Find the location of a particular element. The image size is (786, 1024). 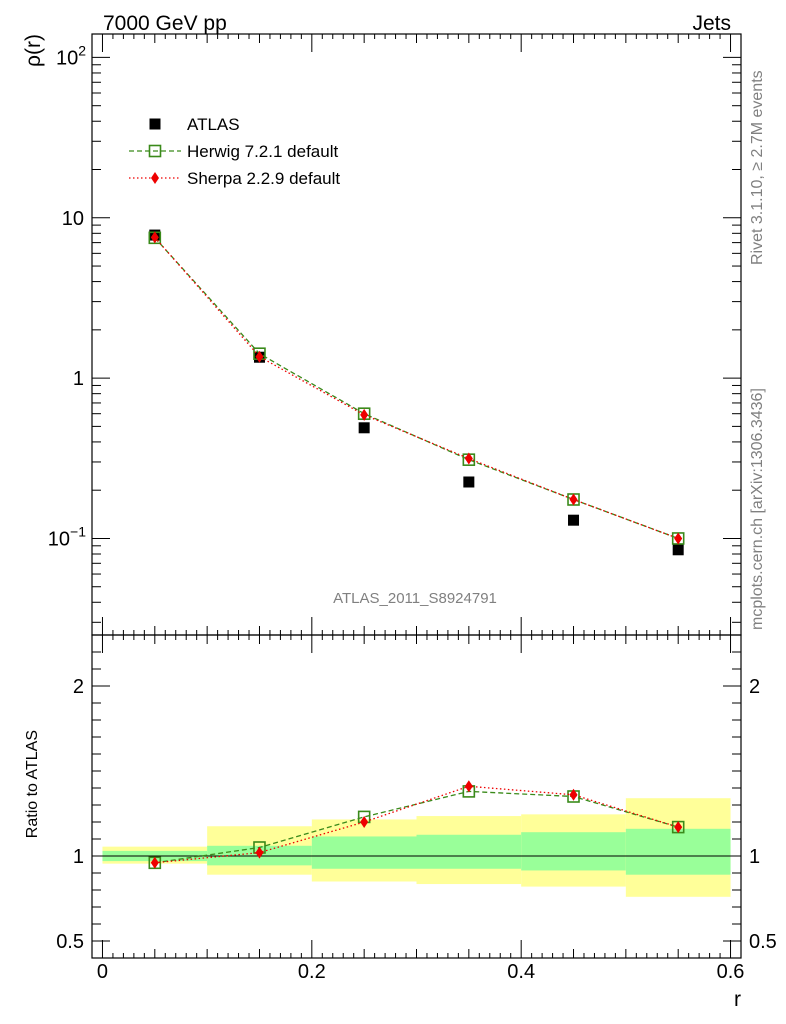

x-tick-label: 0.4 is located at coordinates (521, 972).